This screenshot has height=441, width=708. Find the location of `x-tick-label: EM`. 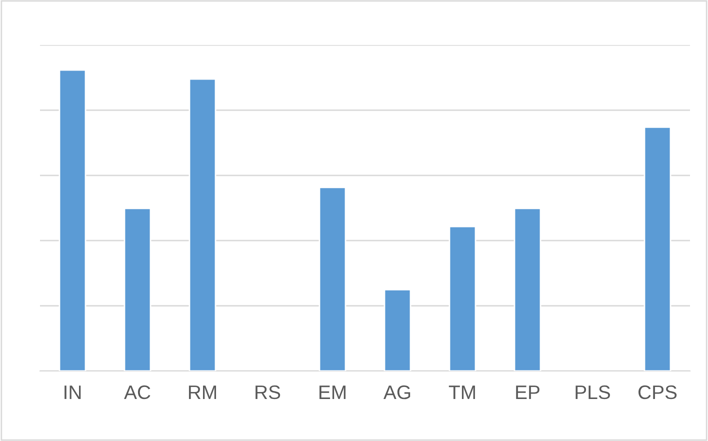

x-tick-label: EM is located at coordinates (333, 392).